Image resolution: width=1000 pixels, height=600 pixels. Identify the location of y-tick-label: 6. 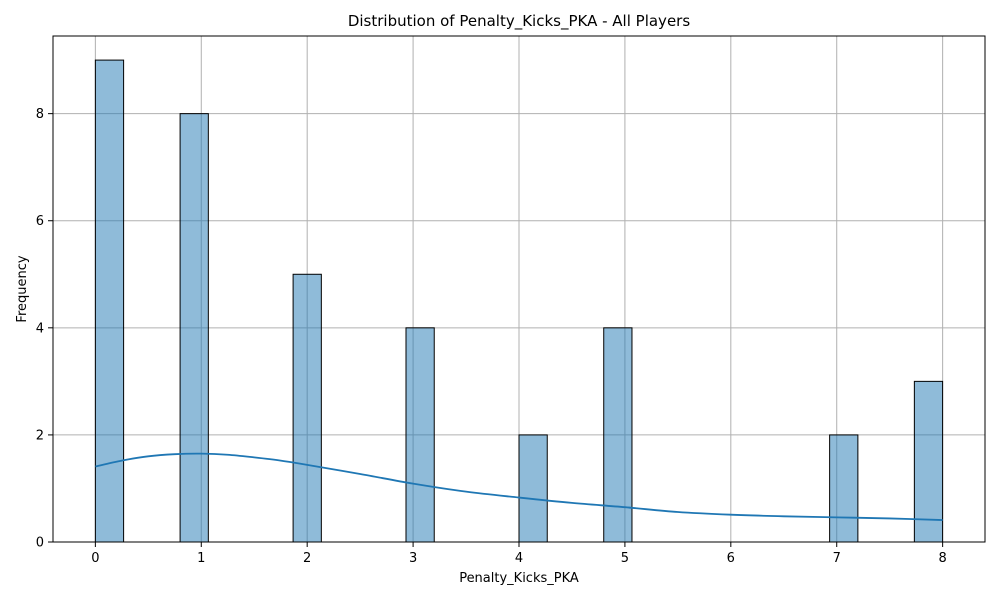
(40, 221).